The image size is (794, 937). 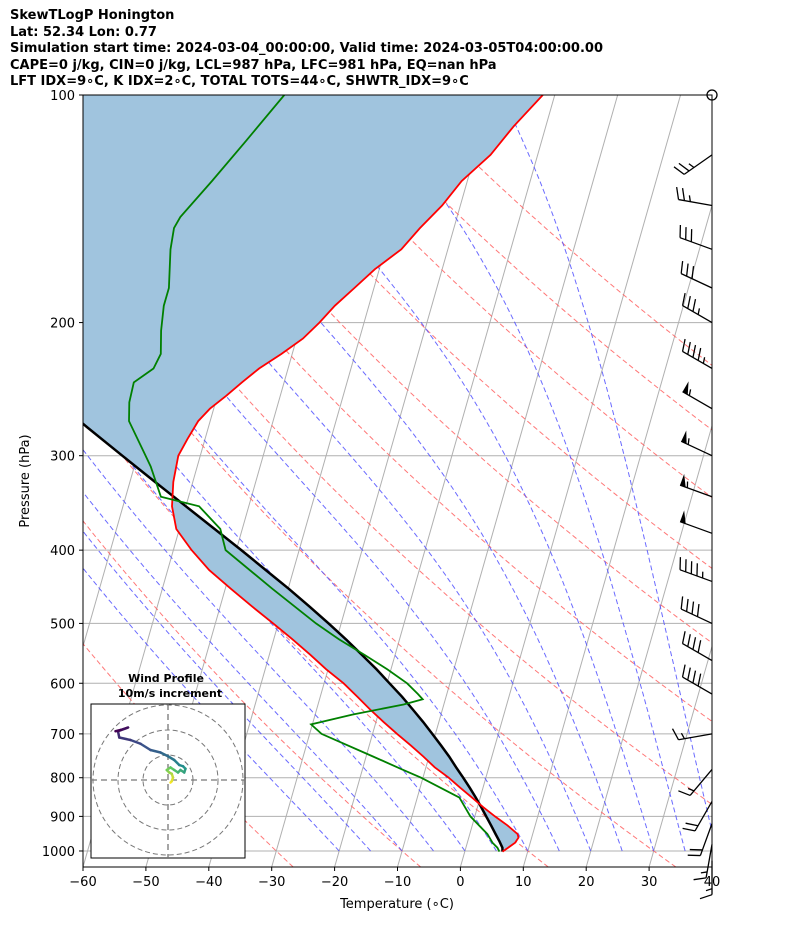 I want to click on wind-barb-calm, so click(x=712, y=95).